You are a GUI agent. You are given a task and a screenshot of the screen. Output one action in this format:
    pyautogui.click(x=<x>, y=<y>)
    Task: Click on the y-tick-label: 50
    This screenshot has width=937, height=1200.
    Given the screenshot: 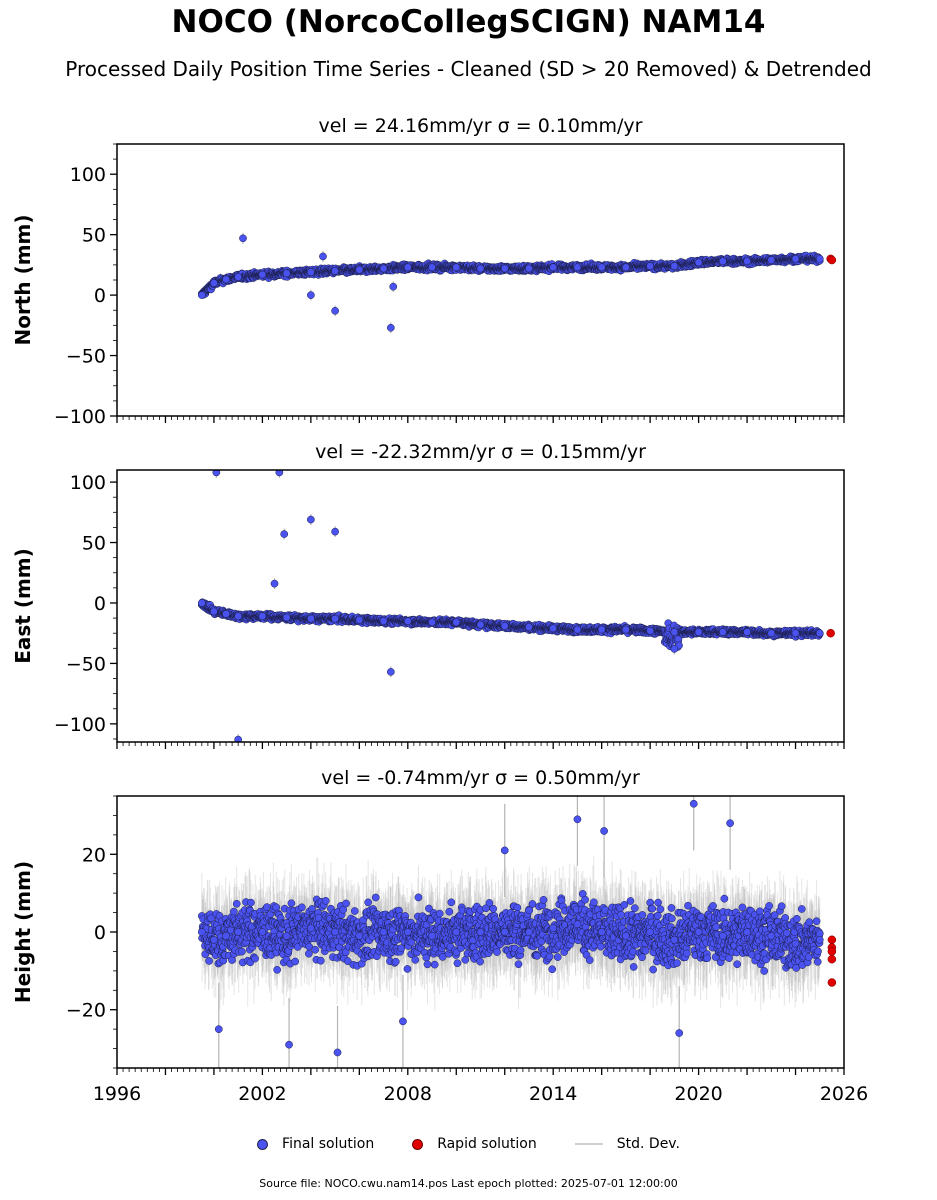 What is the action you would take?
    pyautogui.click(x=94, y=236)
    